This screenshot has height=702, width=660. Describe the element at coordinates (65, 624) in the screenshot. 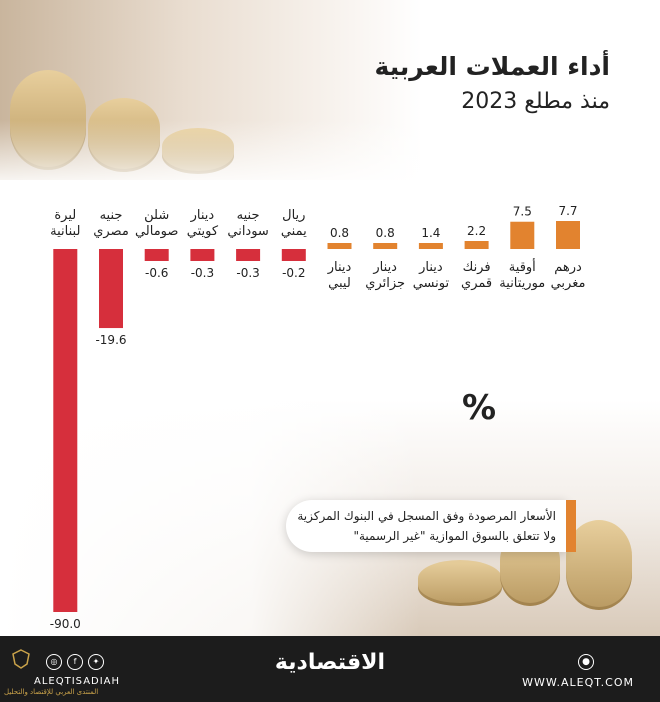

I see `value-label-11: -90.0` at that location.